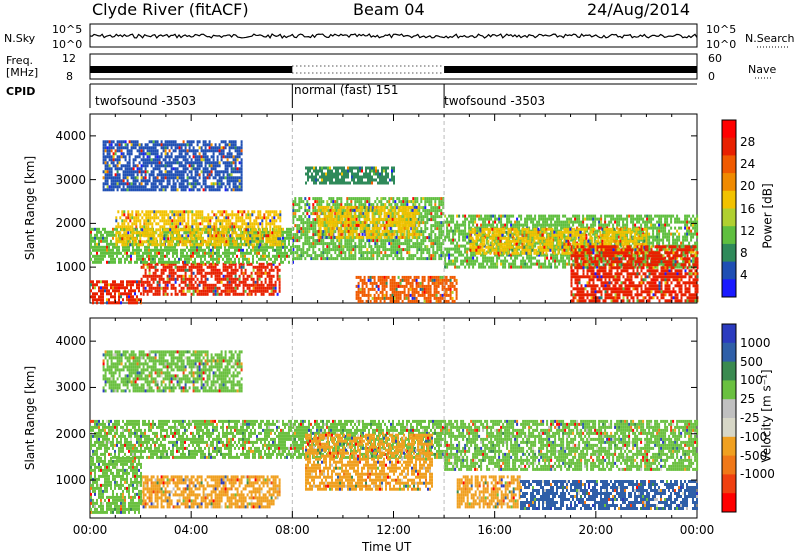 The image size is (800, 554). What do you see at coordinates (20, 38) in the screenshot?
I see `nsky-label: N.Sky` at bounding box center [20, 38].